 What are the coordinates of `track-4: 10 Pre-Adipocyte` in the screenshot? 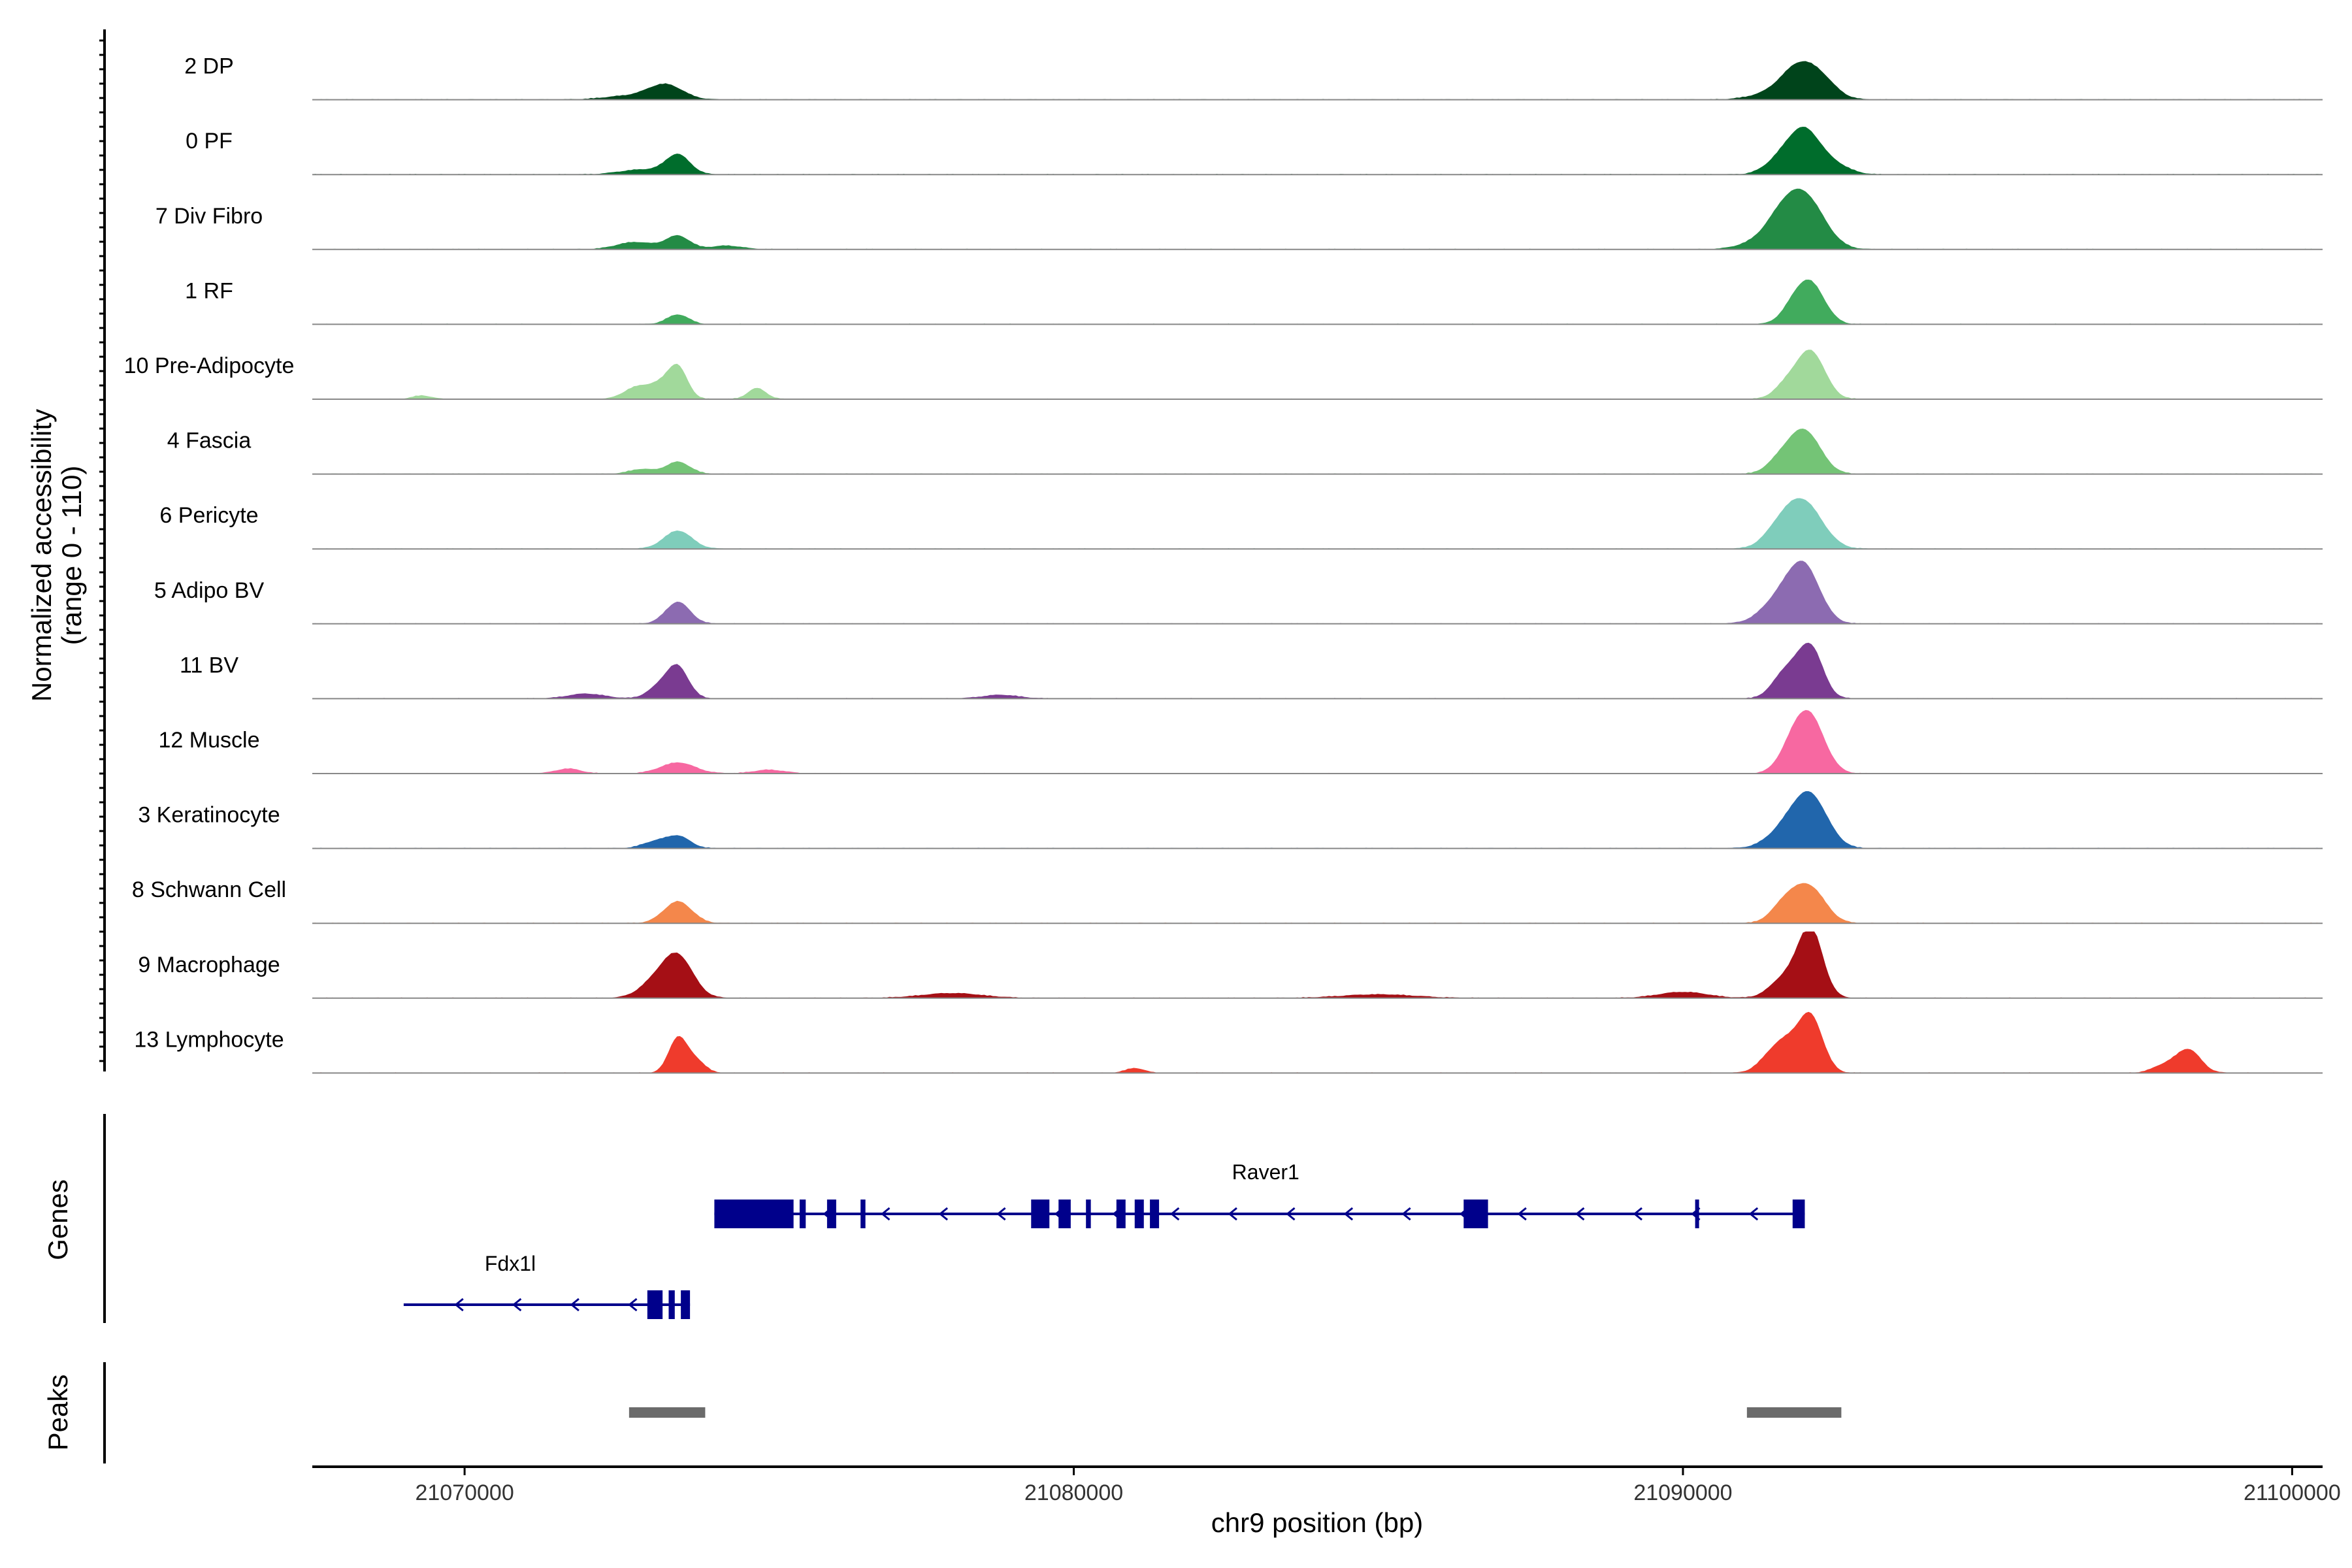 It's located at (1223, 375).